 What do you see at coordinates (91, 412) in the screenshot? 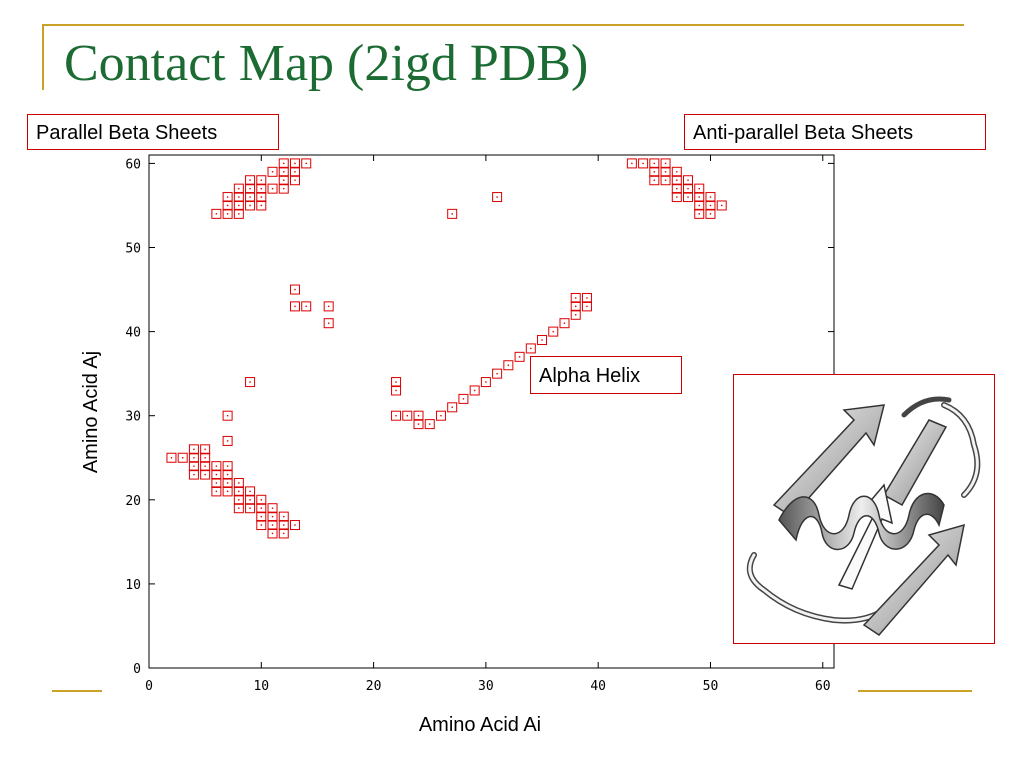
I see `y-axis-label: Amino Acid Aj` at bounding box center [91, 412].